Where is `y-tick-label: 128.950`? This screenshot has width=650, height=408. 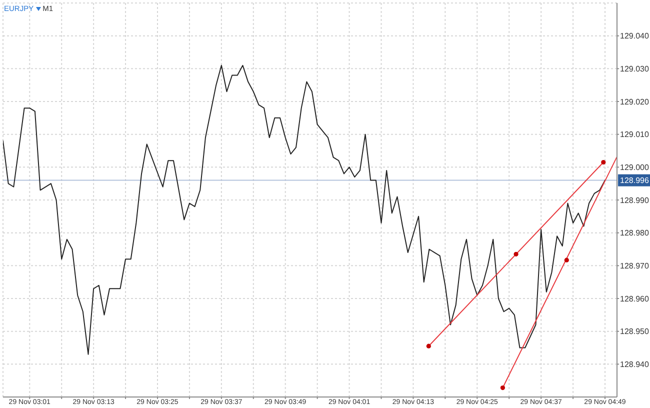 y-tick-label: 128.950 is located at coordinates (635, 331).